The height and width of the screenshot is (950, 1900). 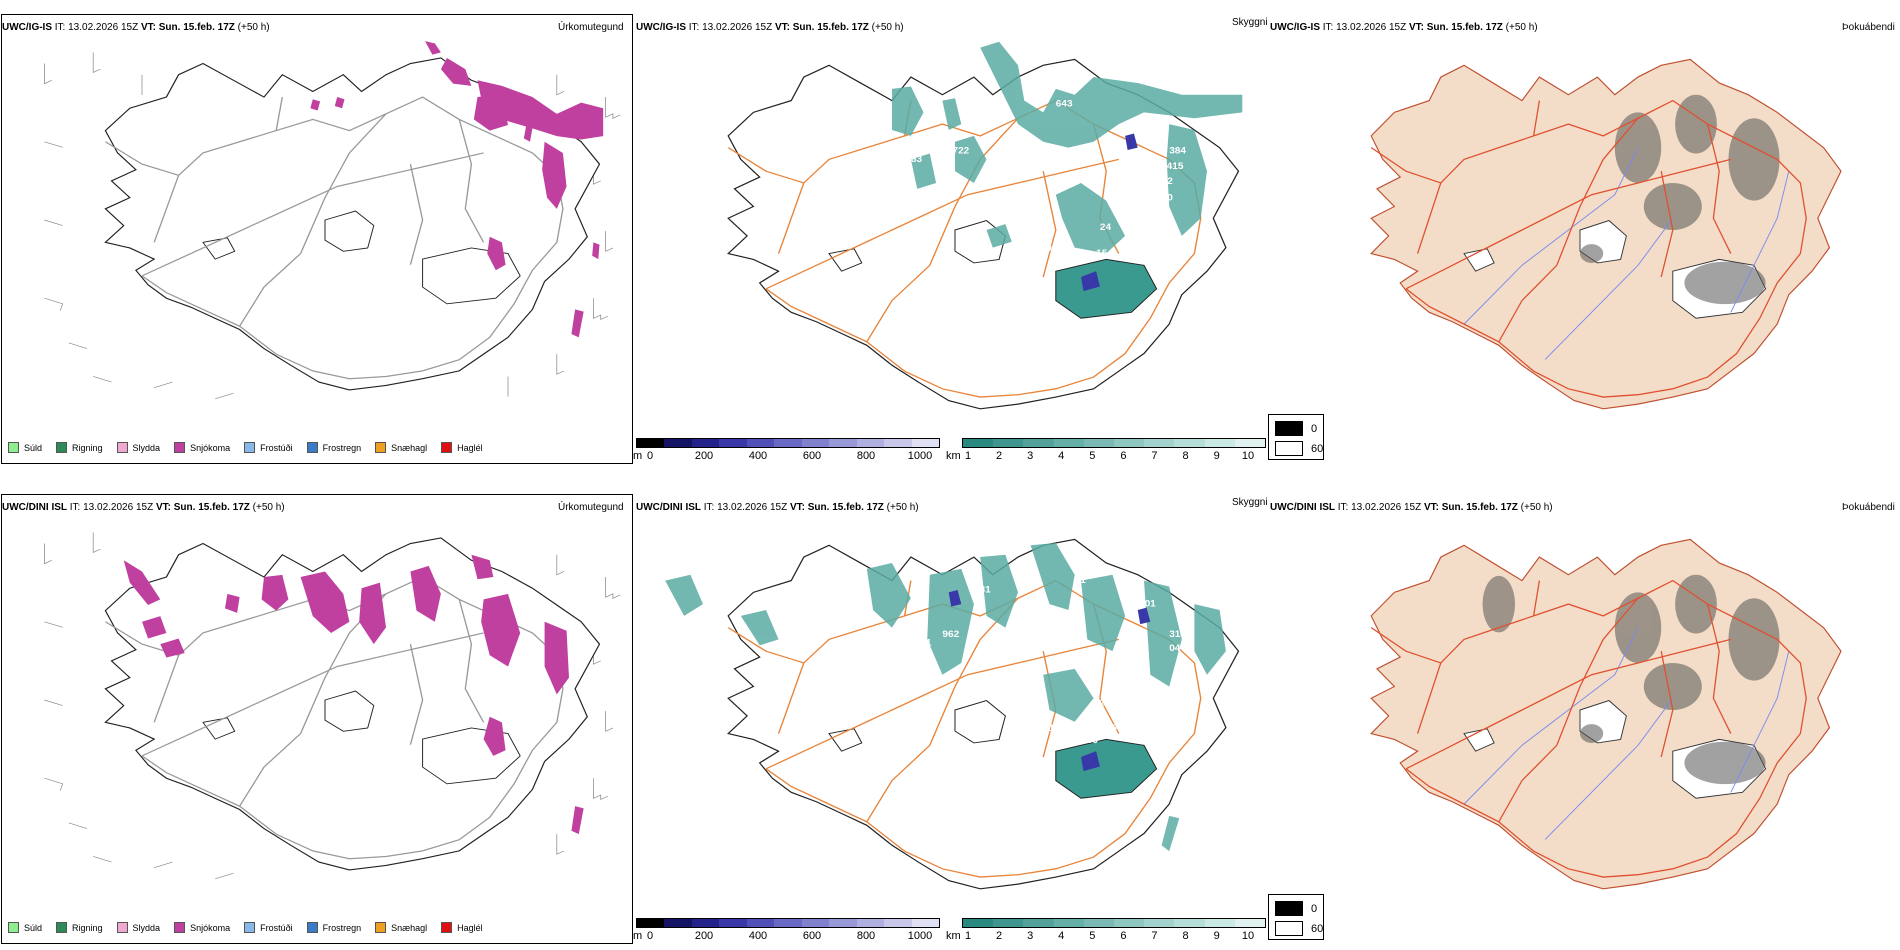 What do you see at coordinates (591, 507) in the screenshot?
I see `precip-type-title: Úrkomutegund` at bounding box center [591, 507].